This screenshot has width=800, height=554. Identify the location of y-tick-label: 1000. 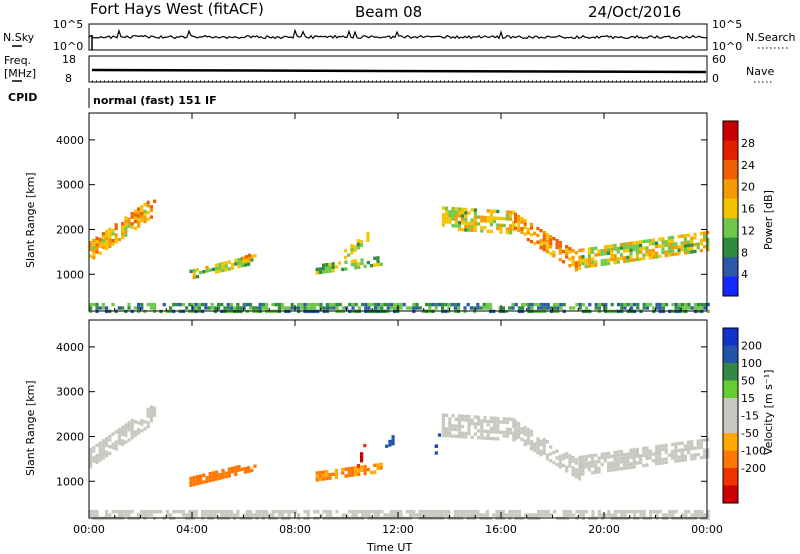
(70, 481).